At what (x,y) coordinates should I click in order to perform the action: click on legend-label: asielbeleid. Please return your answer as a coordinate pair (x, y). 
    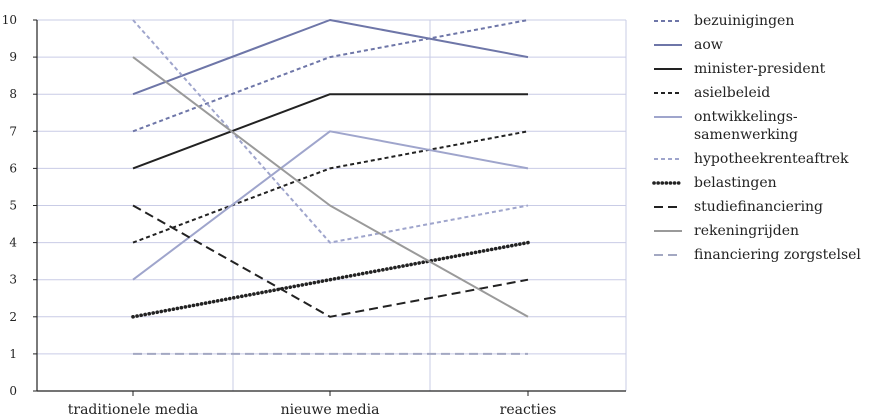
    Looking at the image, I should click on (732, 93).